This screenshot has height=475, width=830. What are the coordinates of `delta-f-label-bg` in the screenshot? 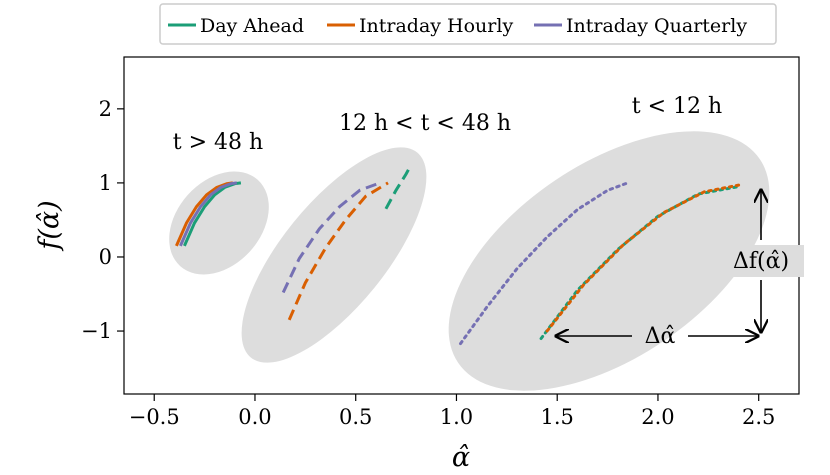 It's located at (761, 261).